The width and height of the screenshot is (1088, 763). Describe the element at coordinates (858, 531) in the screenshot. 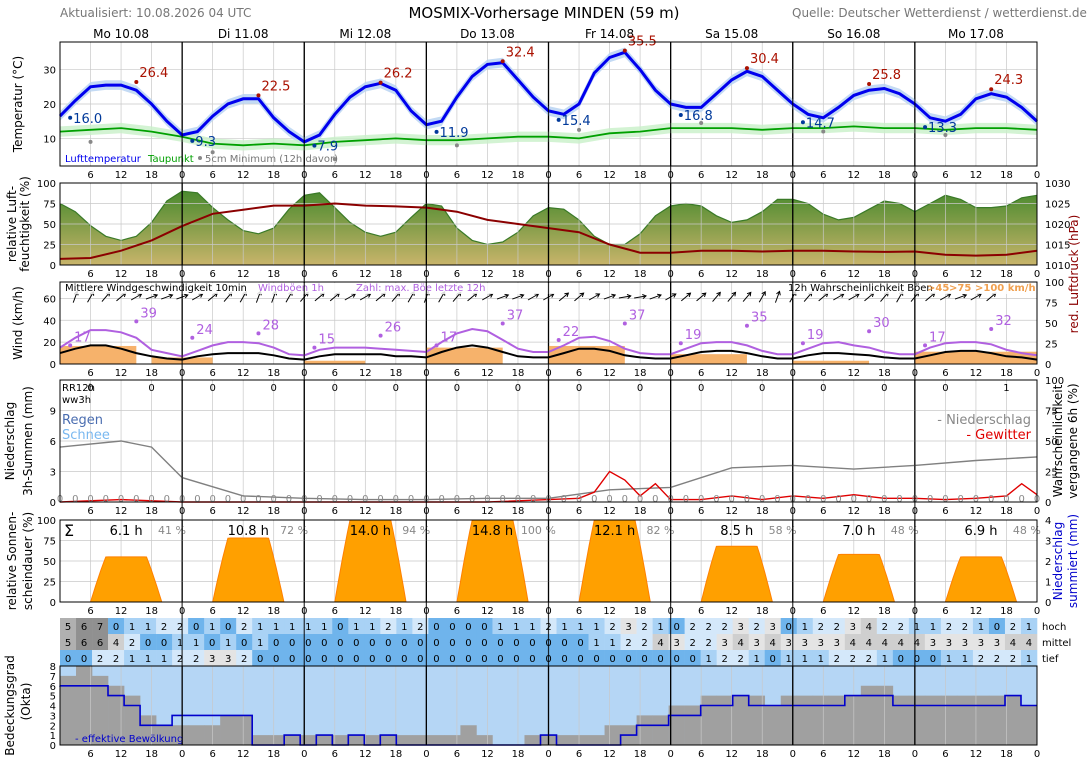

I see `daily-sunshine-hours: 7.0 h` at that location.